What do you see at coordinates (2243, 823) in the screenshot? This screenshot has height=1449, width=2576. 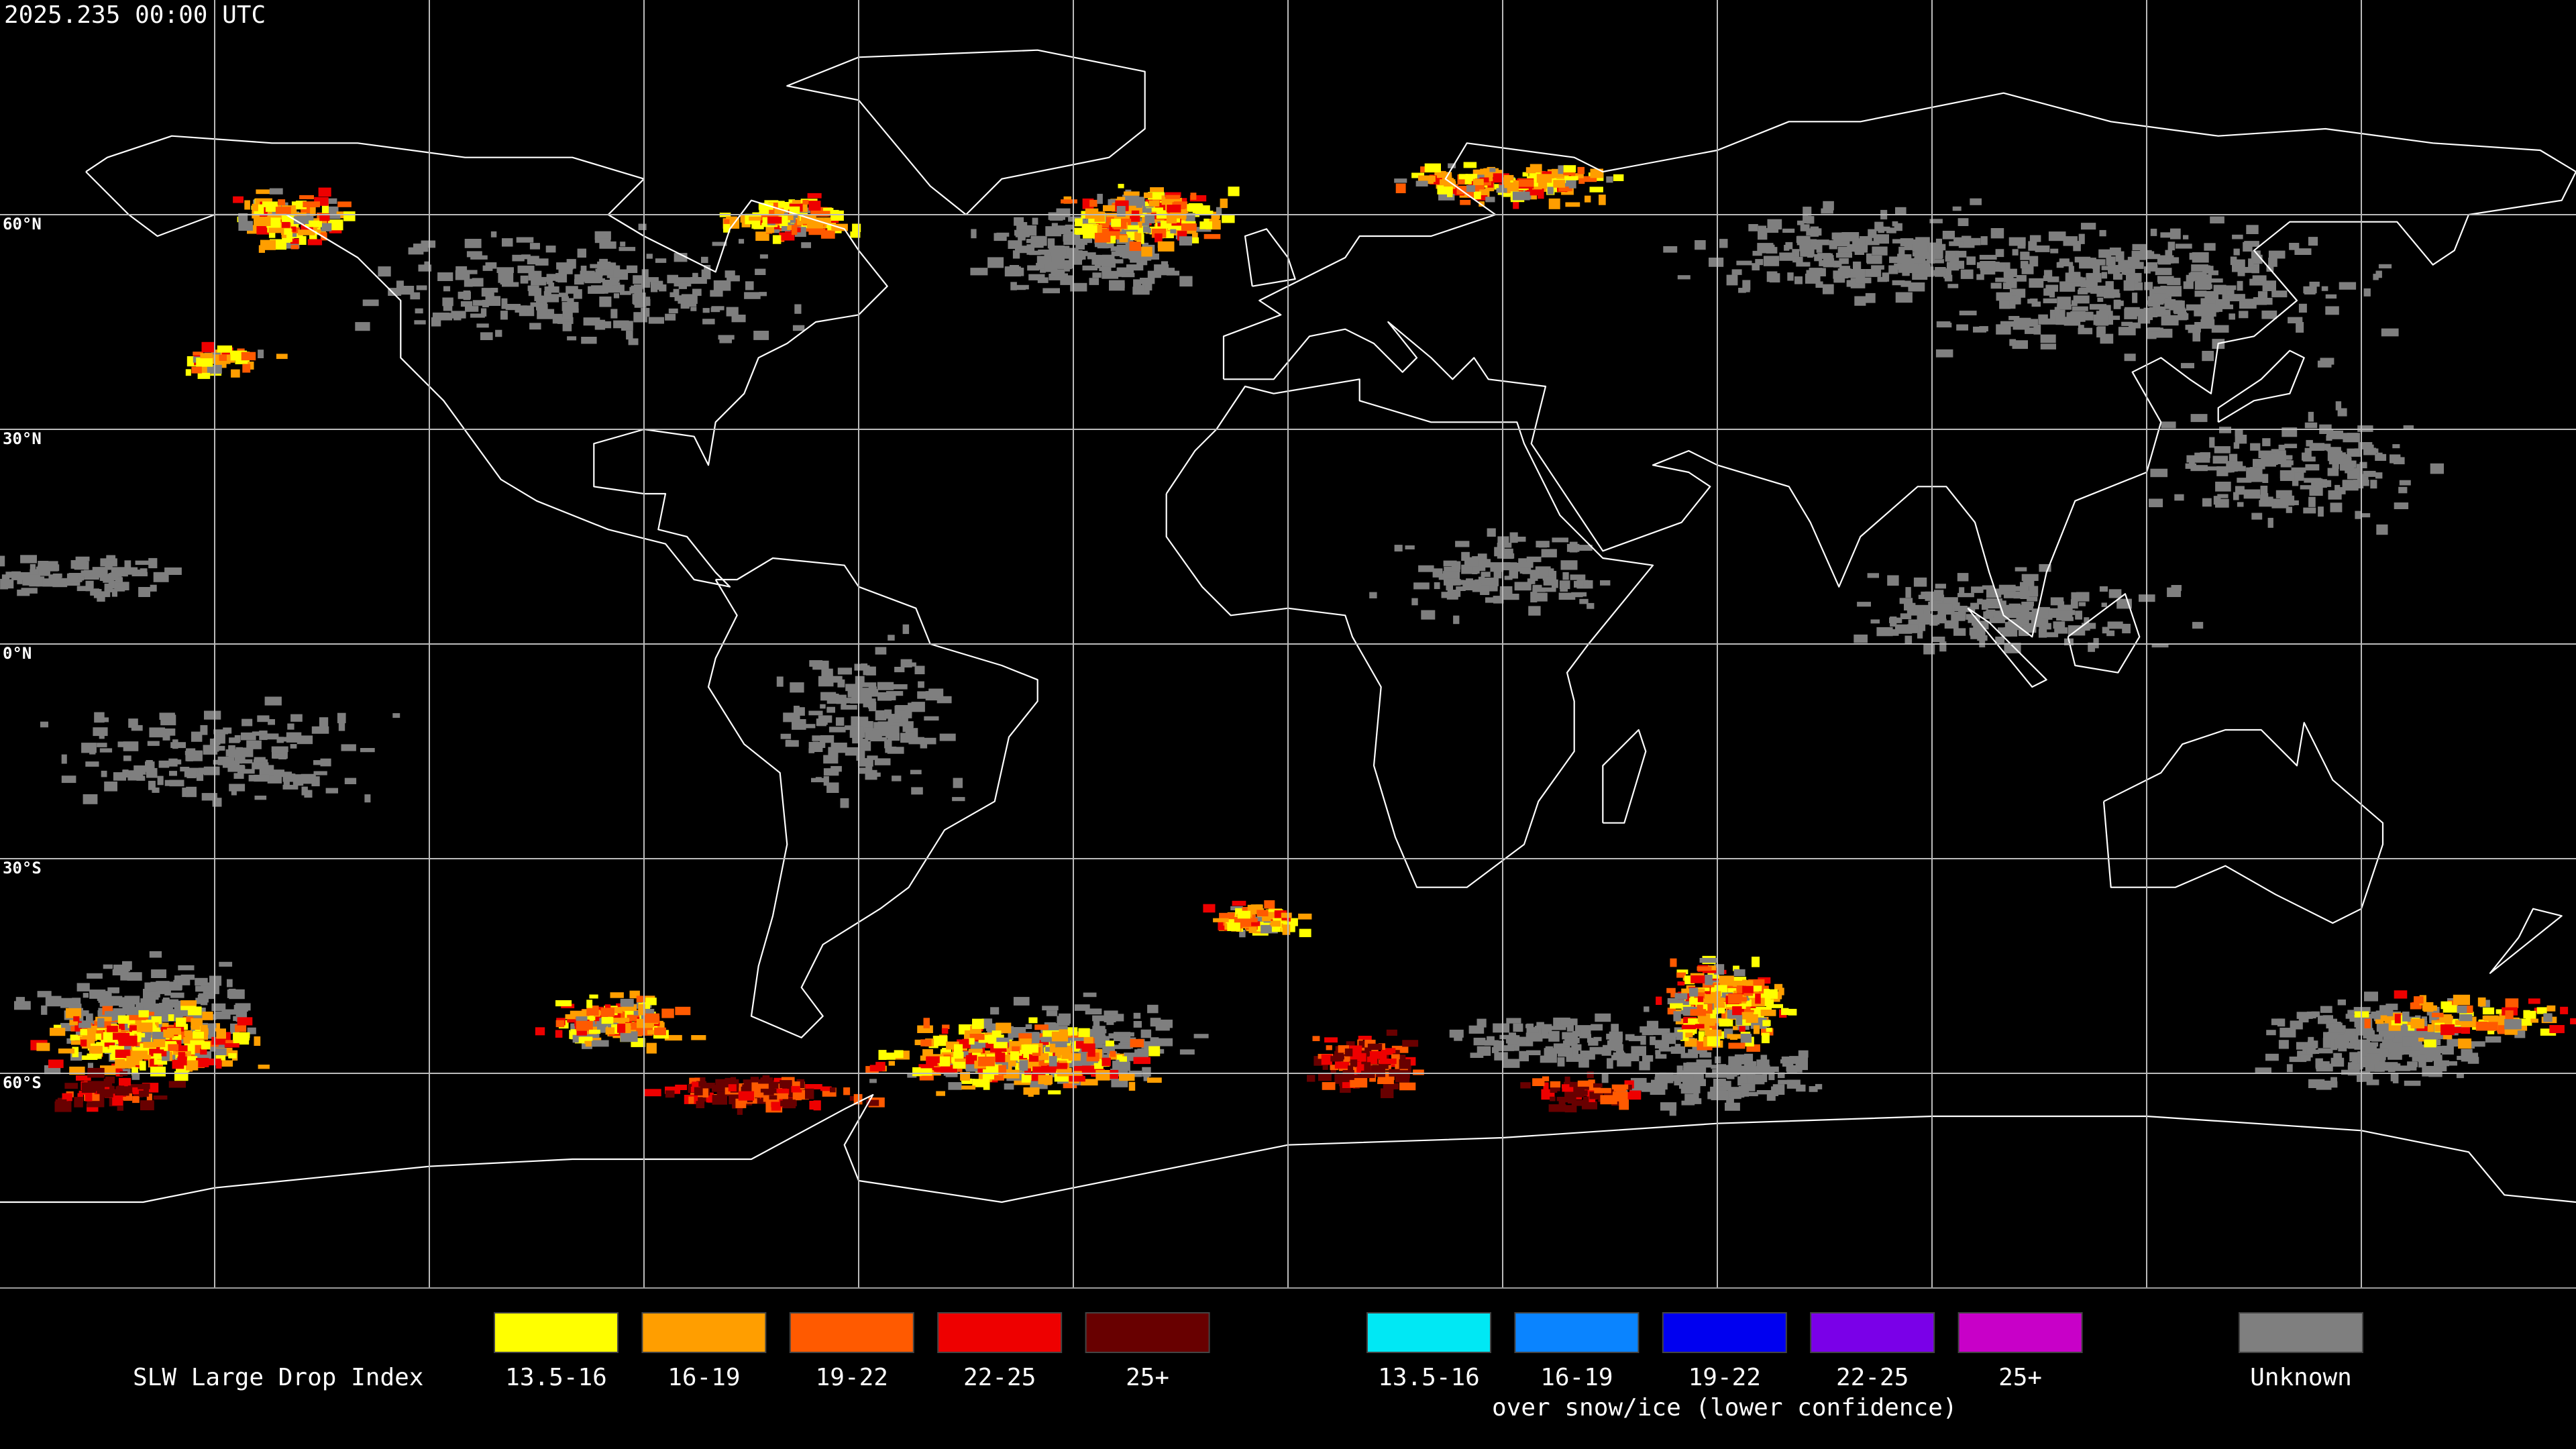 I see `coastline` at bounding box center [2243, 823].